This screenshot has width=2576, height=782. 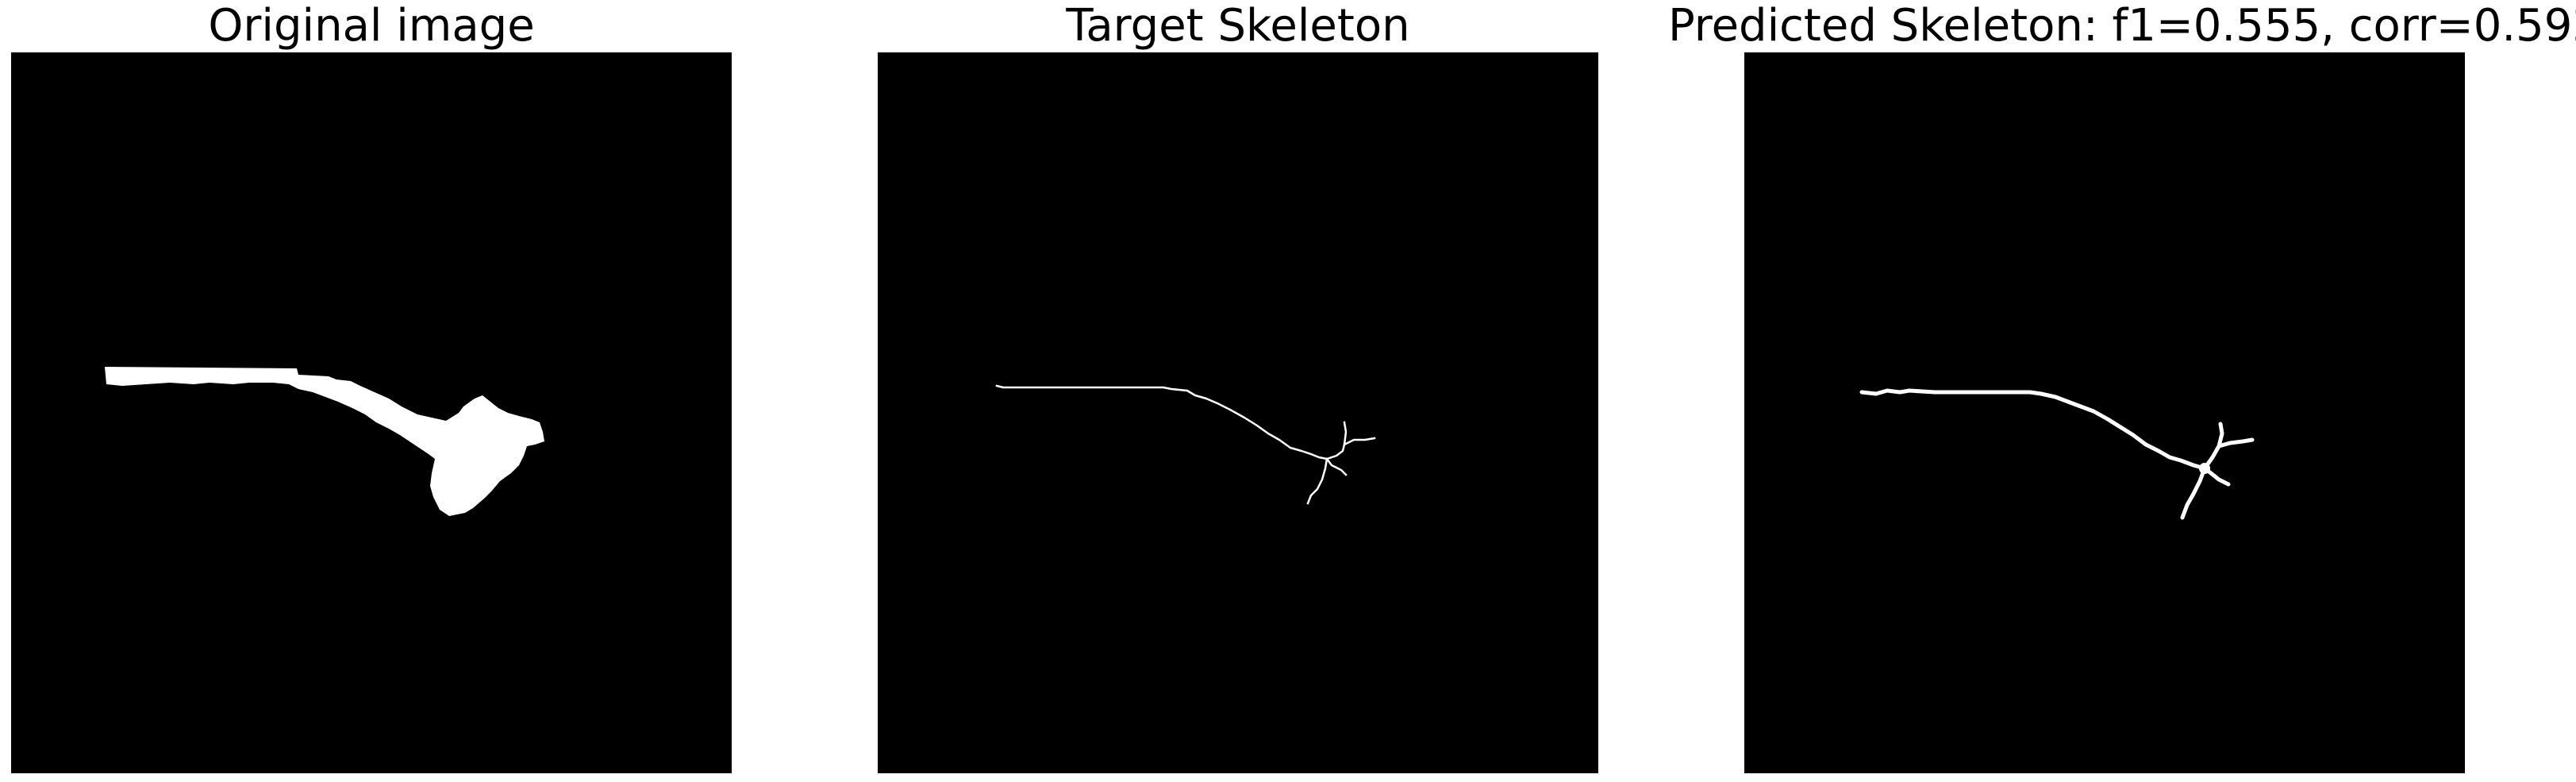 I want to click on panel-title: Predicted Skeleton: f1=0.555, corr=0.592, so click(x=2122, y=26).